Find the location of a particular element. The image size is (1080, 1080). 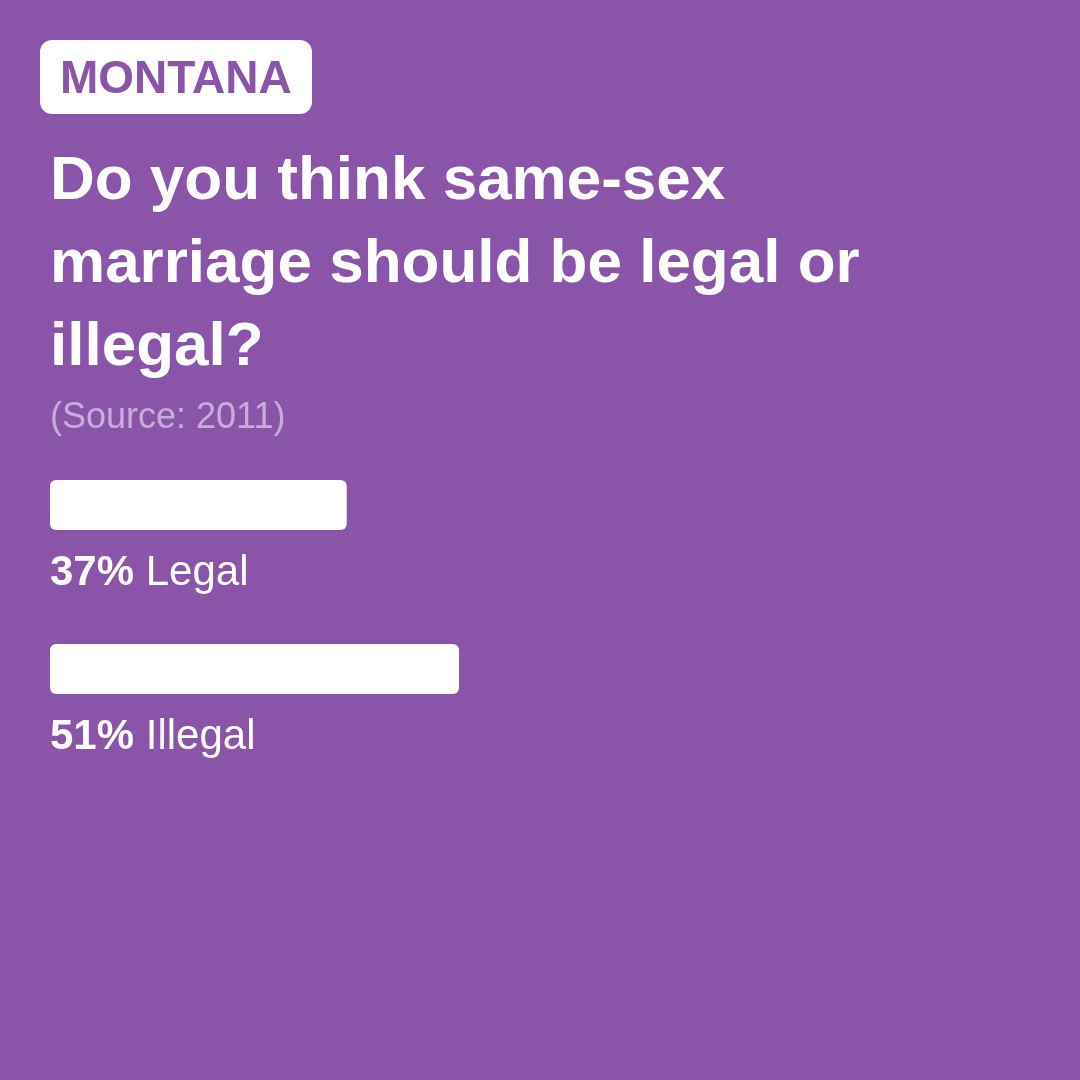

data-label: 51% is located at coordinates (92, 734).